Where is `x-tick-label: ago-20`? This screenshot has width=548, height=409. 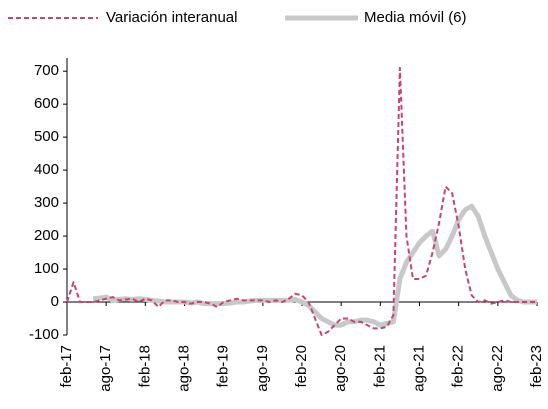 x-tick-label: ago-20 is located at coordinates (340, 368).